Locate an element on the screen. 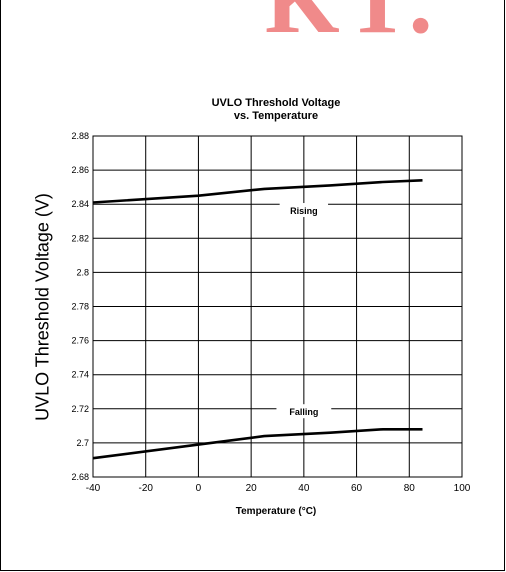 The image size is (506, 572). y-tick-label: 2.76 is located at coordinates (80, 341).